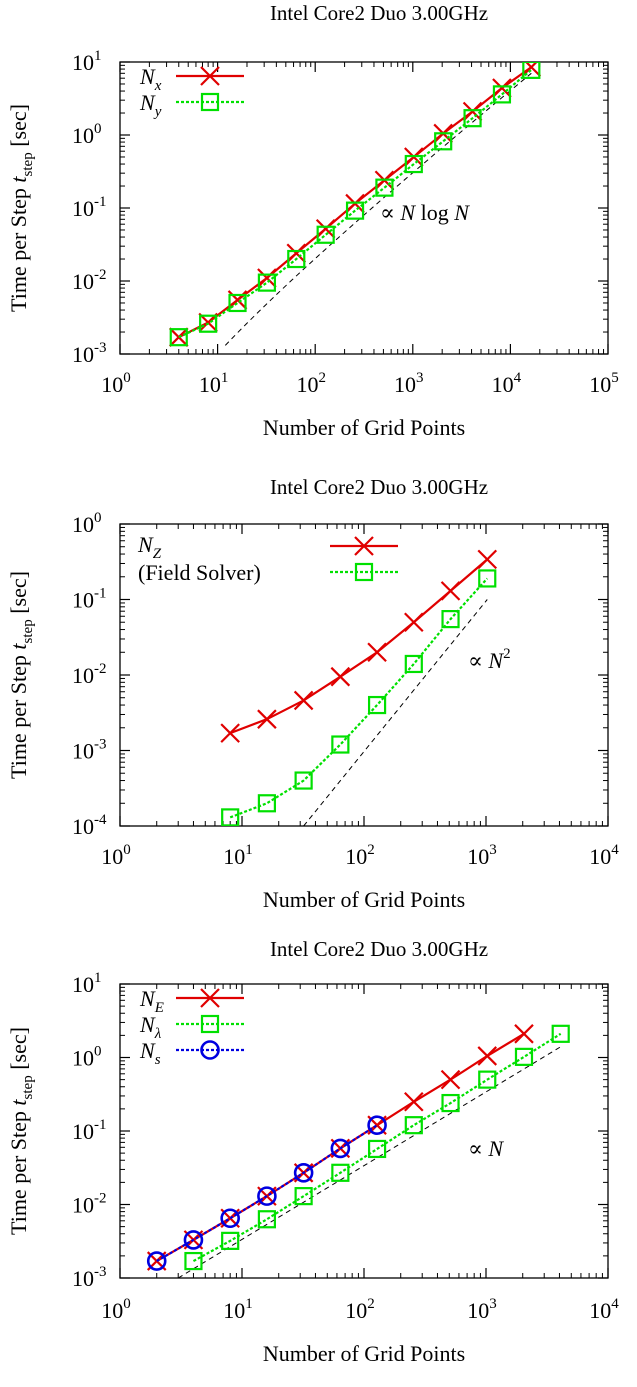 This screenshot has width=637, height=1387. I want to click on legend-label: NZ, so click(149, 547).